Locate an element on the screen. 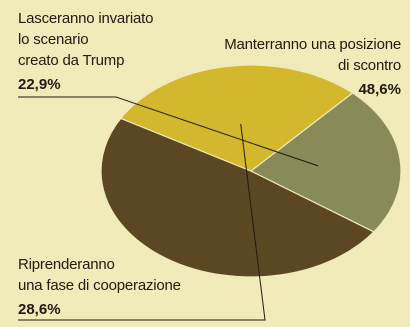 This screenshot has width=410, height=327. slice-label-cooperazione-line-1: Riprenderanno is located at coordinates (66, 264).